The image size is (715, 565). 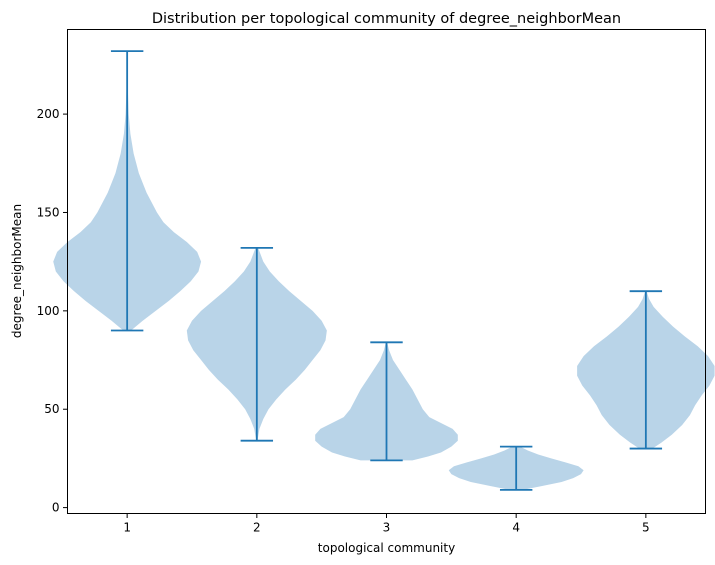 I want to click on x-tick-label: 3, so click(x=387, y=528).